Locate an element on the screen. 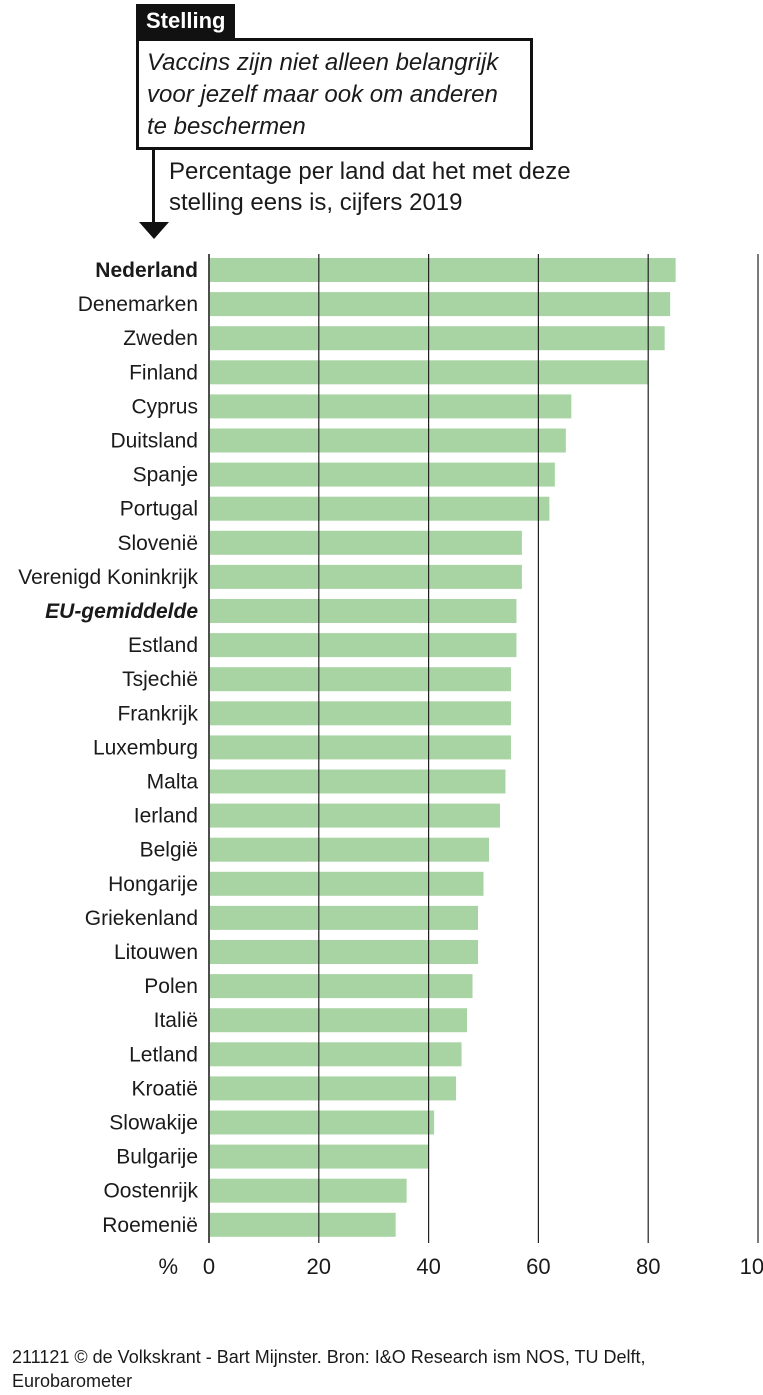  category-label: Kroatië is located at coordinates (164, 1088).